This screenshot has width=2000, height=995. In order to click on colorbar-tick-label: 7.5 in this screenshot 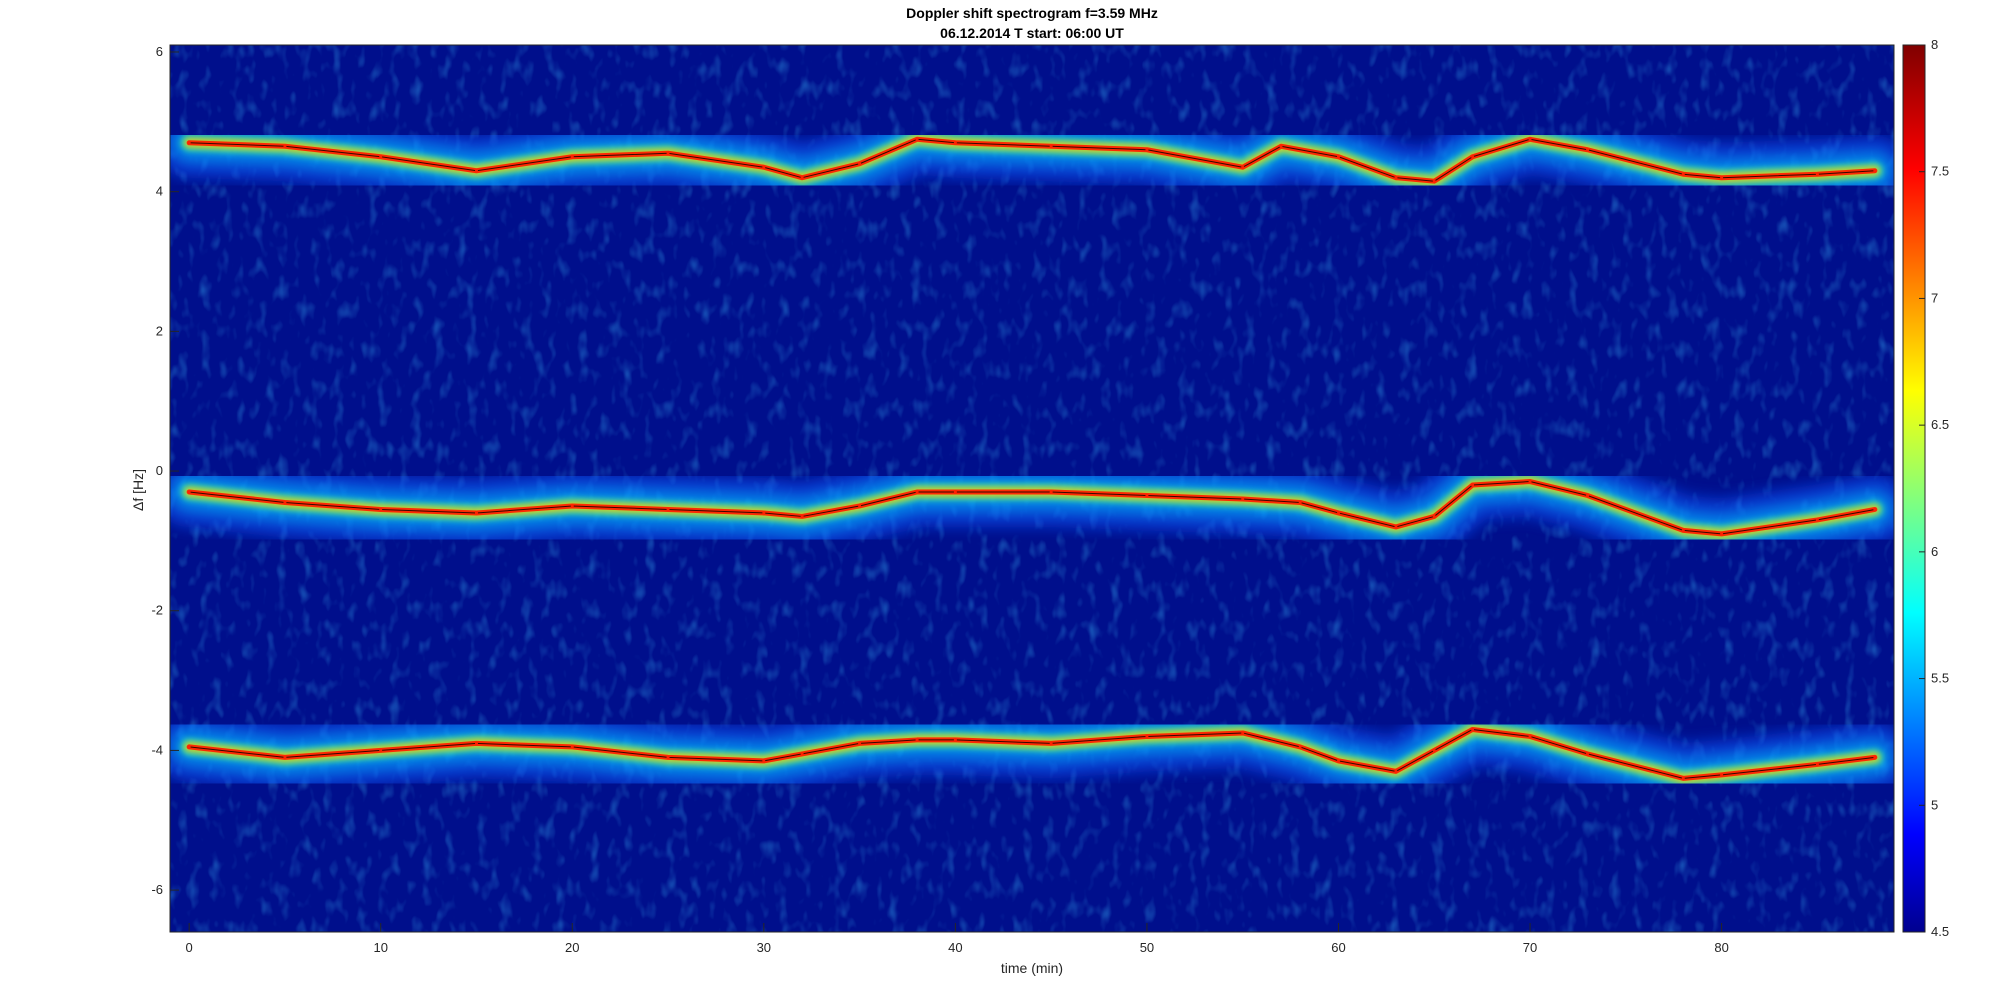, I will do `click(1940, 171)`.